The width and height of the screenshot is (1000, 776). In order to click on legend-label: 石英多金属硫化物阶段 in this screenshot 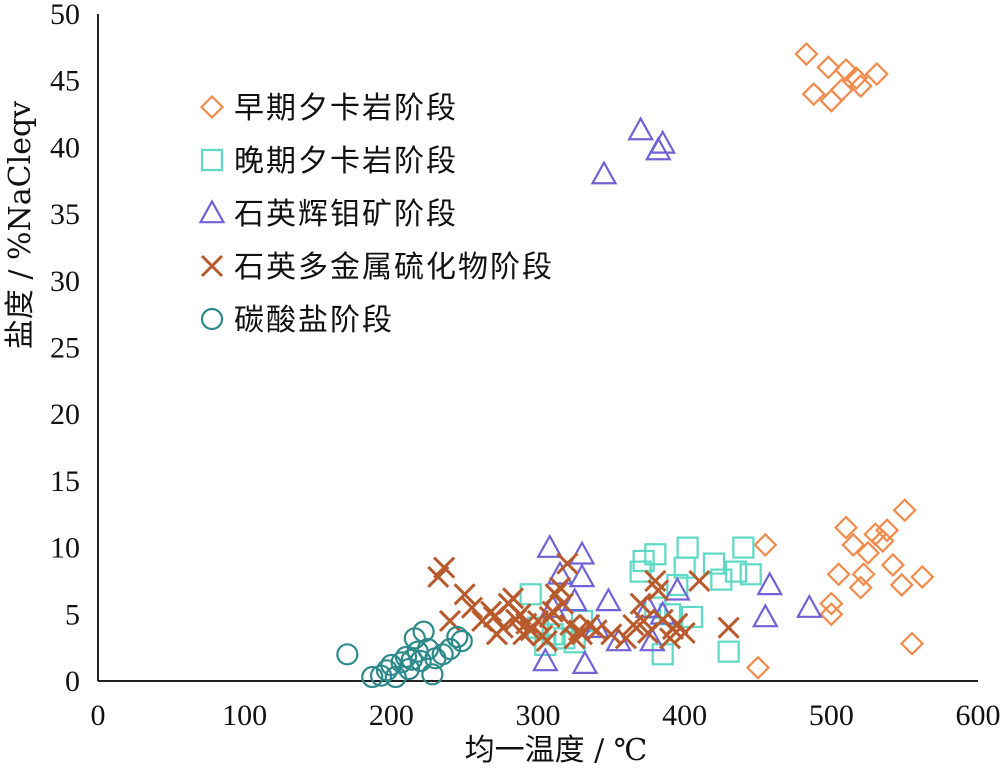, I will do `click(394, 267)`.